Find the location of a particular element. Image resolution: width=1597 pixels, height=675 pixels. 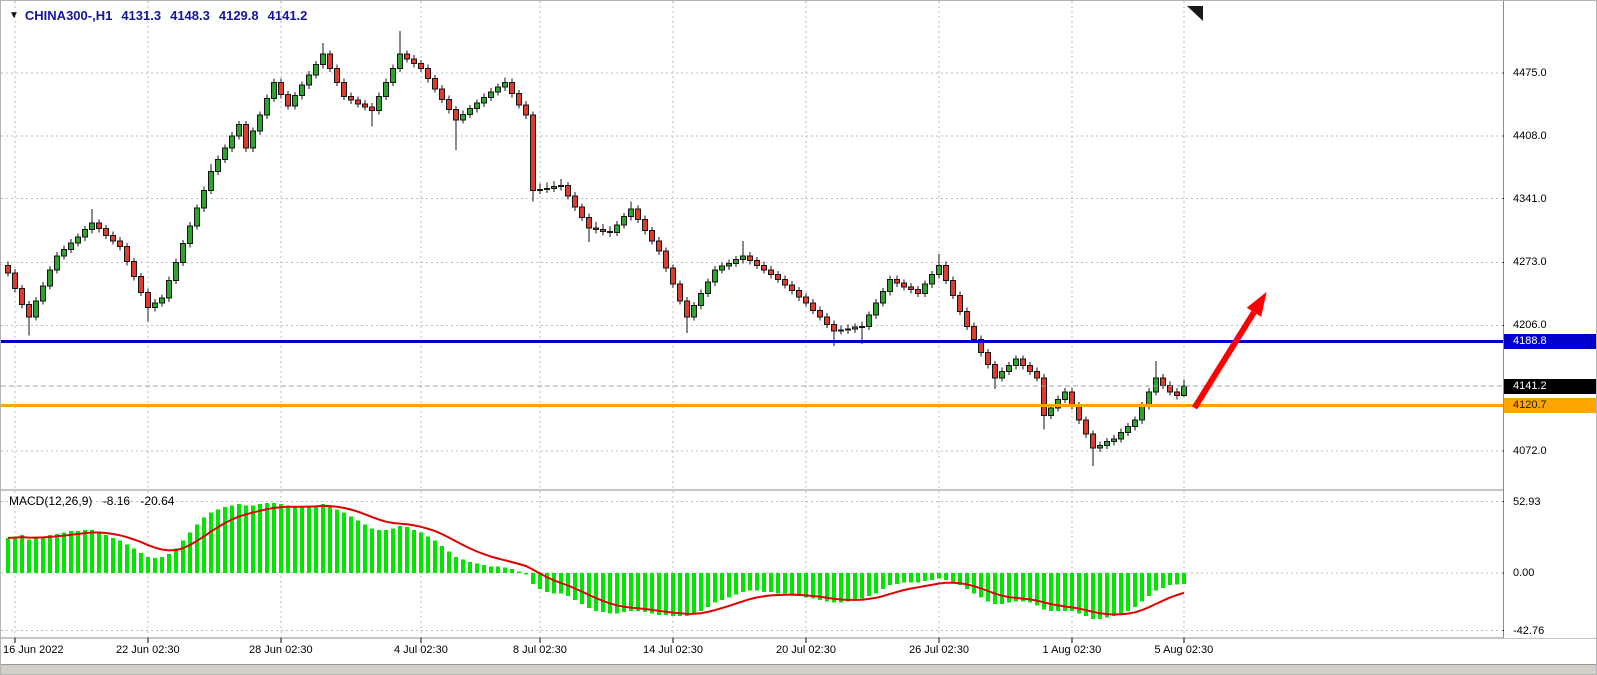

time-axis-label: 8 Jul 02:30 is located at coordinates (540, 650).